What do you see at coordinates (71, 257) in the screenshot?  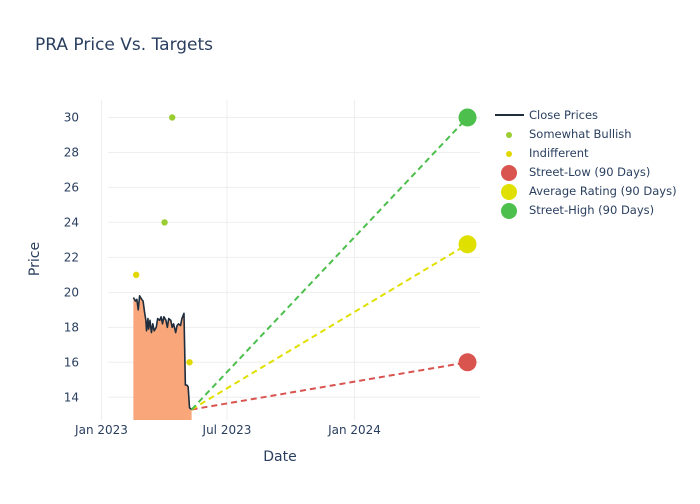 I see `y-tick-label: 22` at bounding box center [71, 257].